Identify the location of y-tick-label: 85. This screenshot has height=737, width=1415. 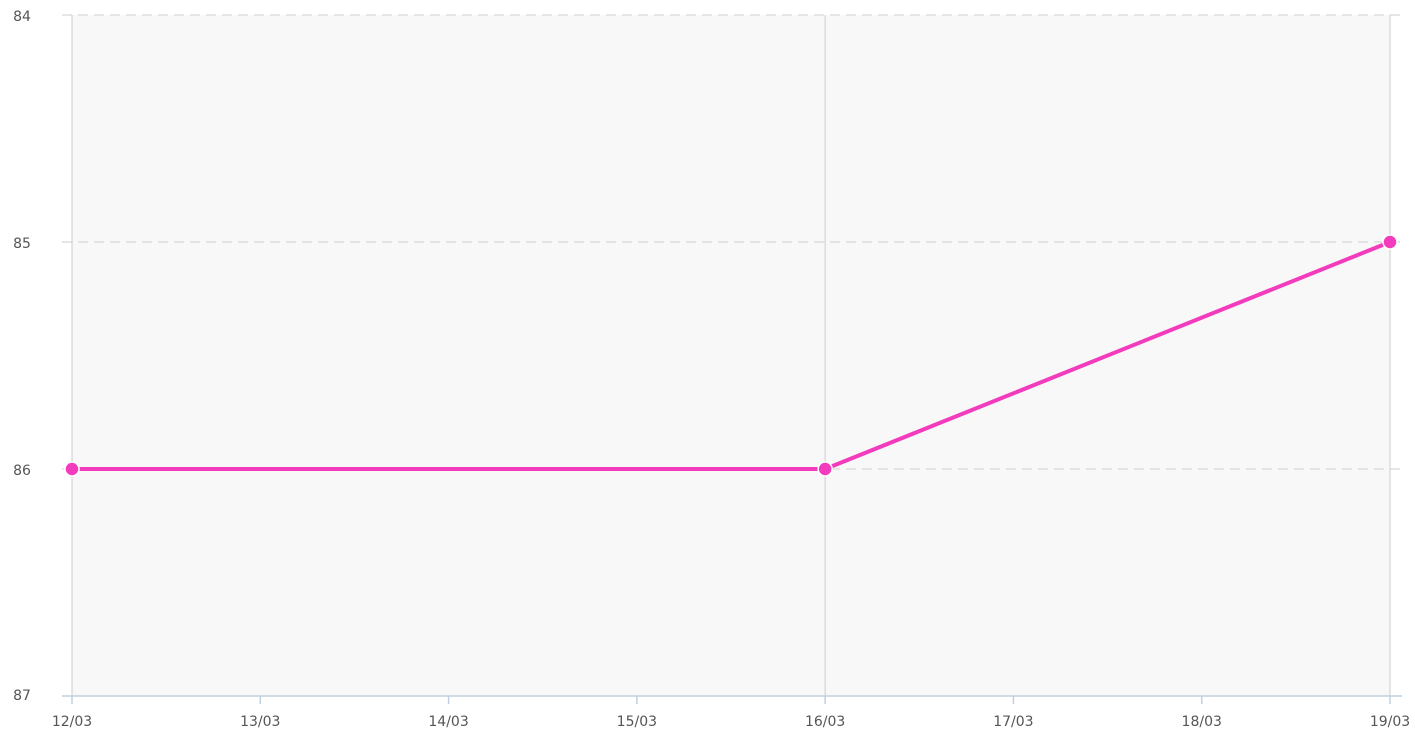
(22, 244).